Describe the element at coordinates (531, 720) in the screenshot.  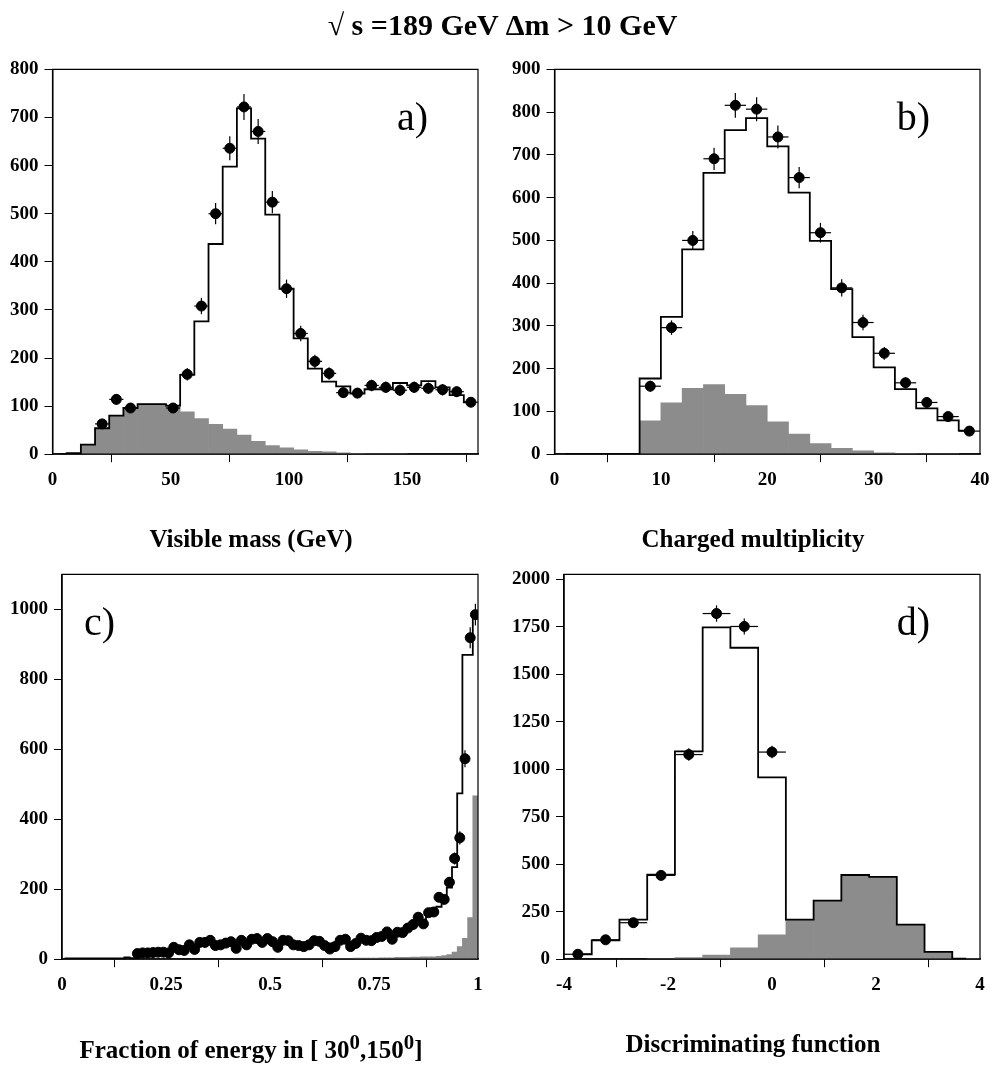
I see `y-tick-label: 1250` at that location.